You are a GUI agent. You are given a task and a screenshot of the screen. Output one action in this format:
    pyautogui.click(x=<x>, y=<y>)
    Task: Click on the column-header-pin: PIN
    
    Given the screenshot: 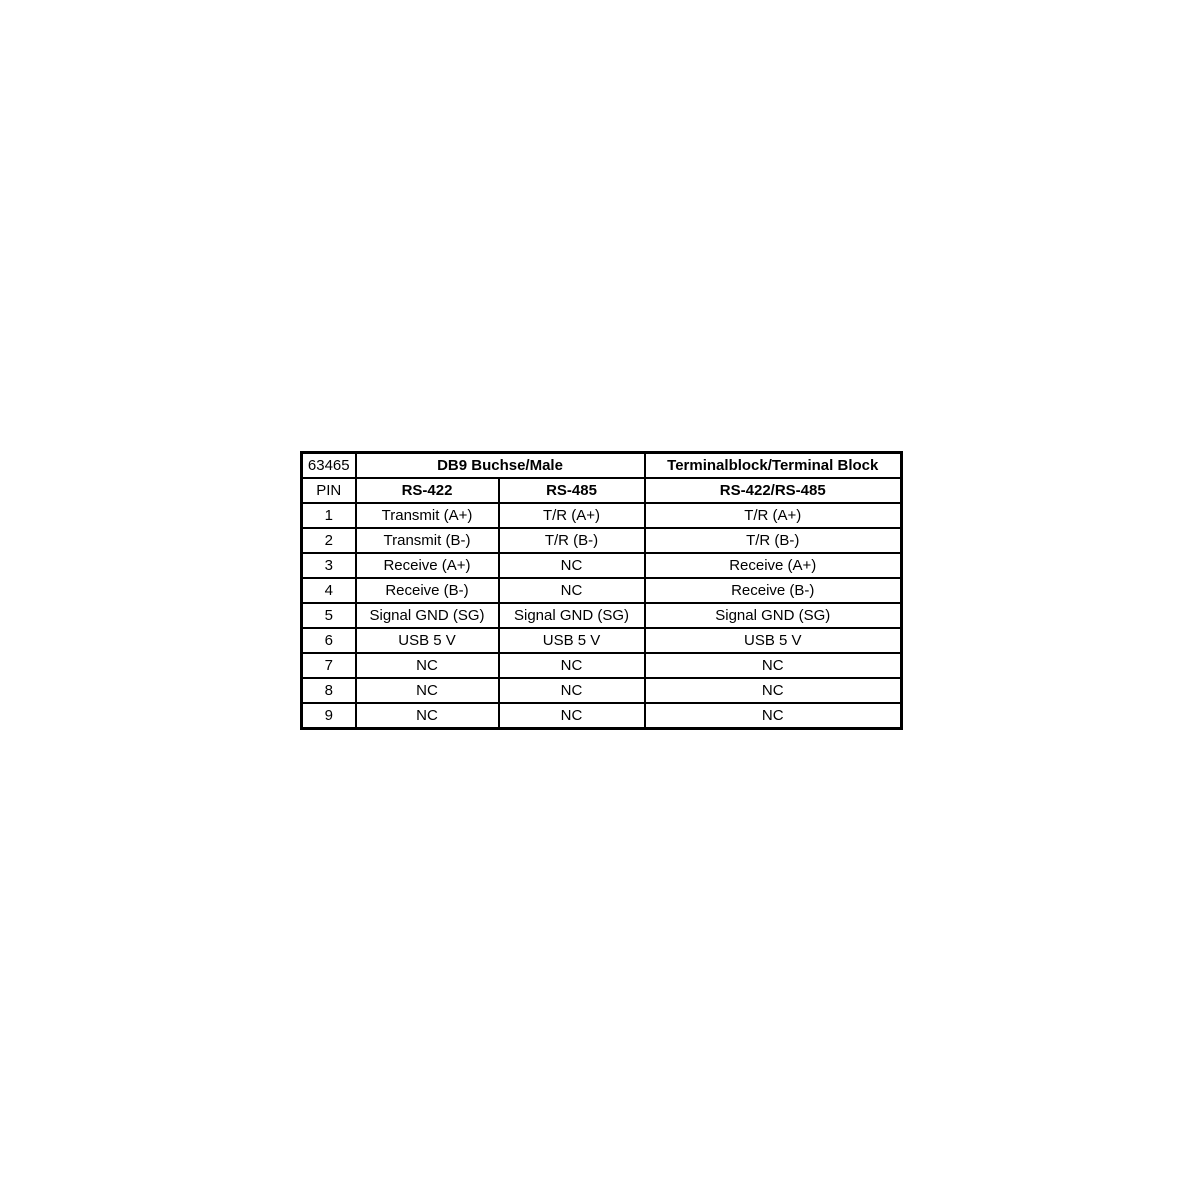 What is the action you would take?
    pyautogui.click(x=328, y=490)
    